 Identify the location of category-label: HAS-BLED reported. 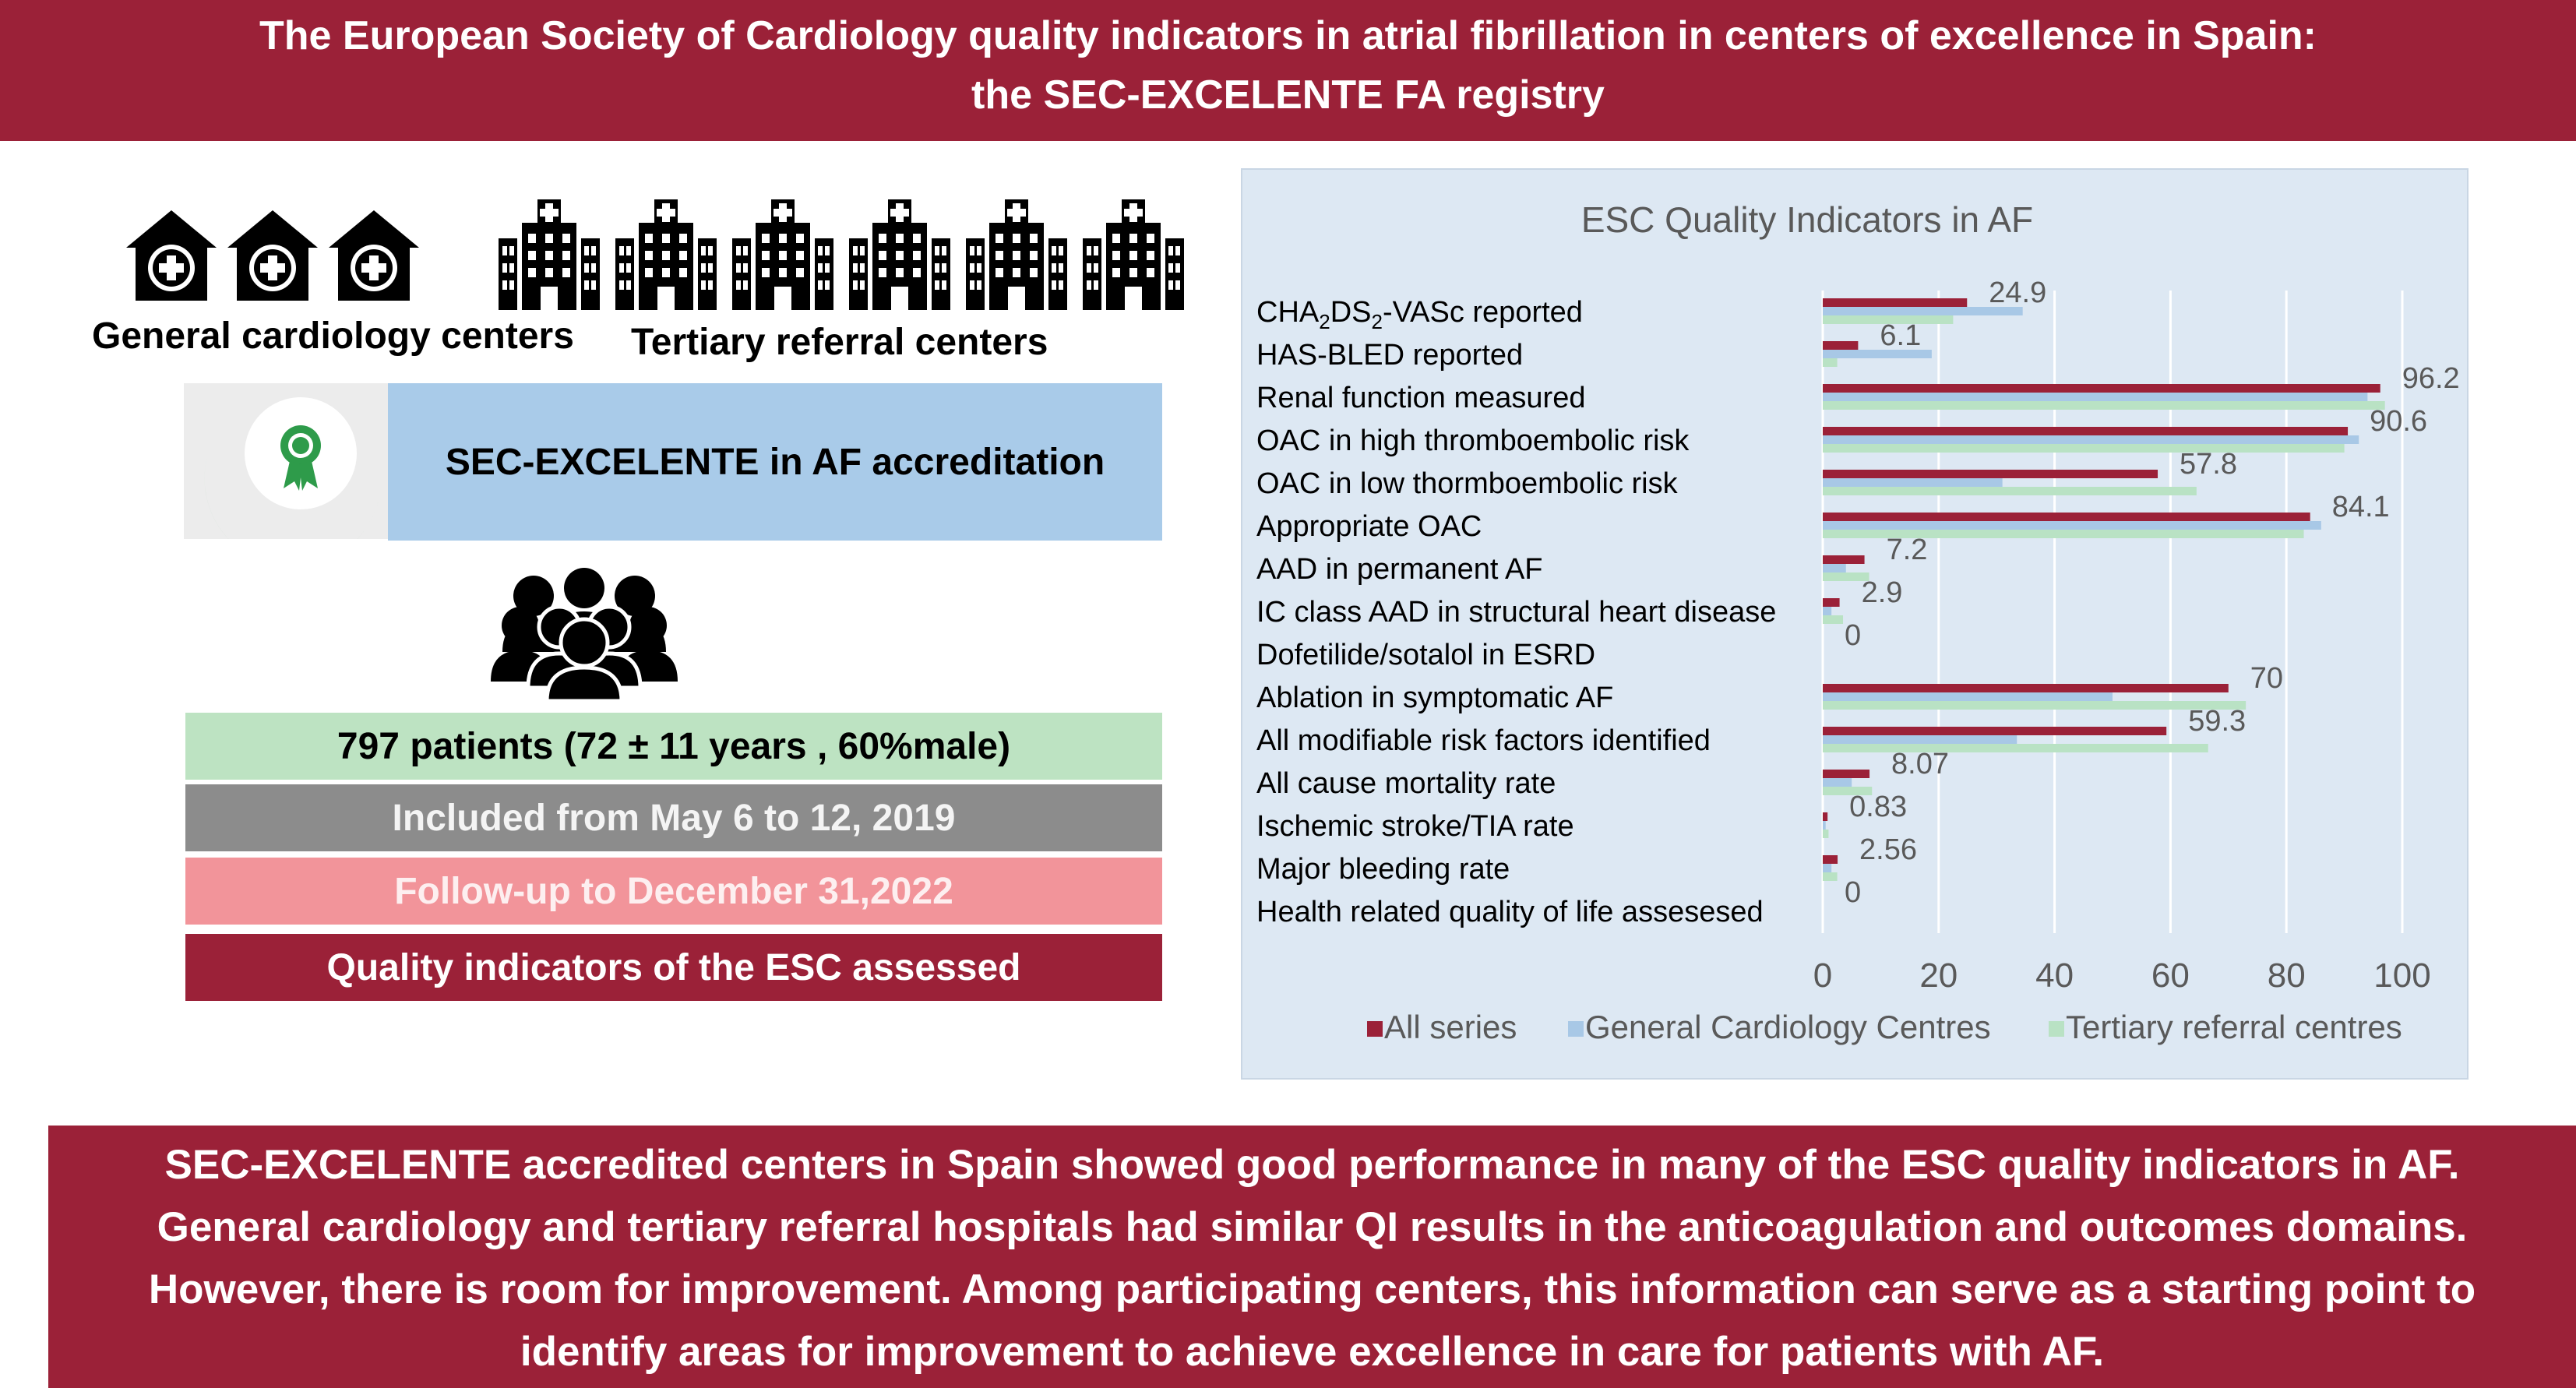
(1389, 355).